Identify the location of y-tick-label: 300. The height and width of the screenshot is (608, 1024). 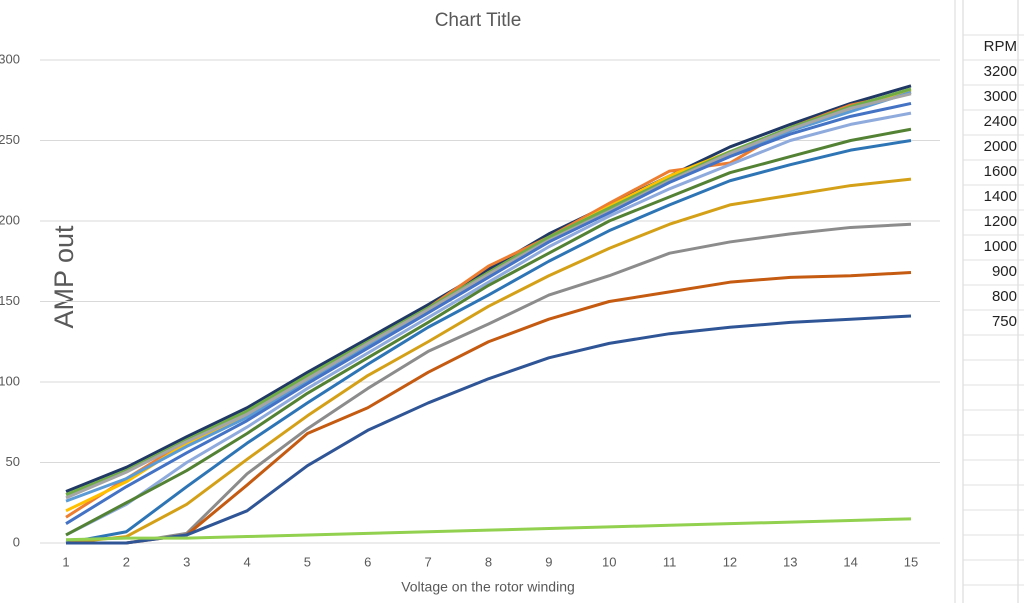
(10, 58).